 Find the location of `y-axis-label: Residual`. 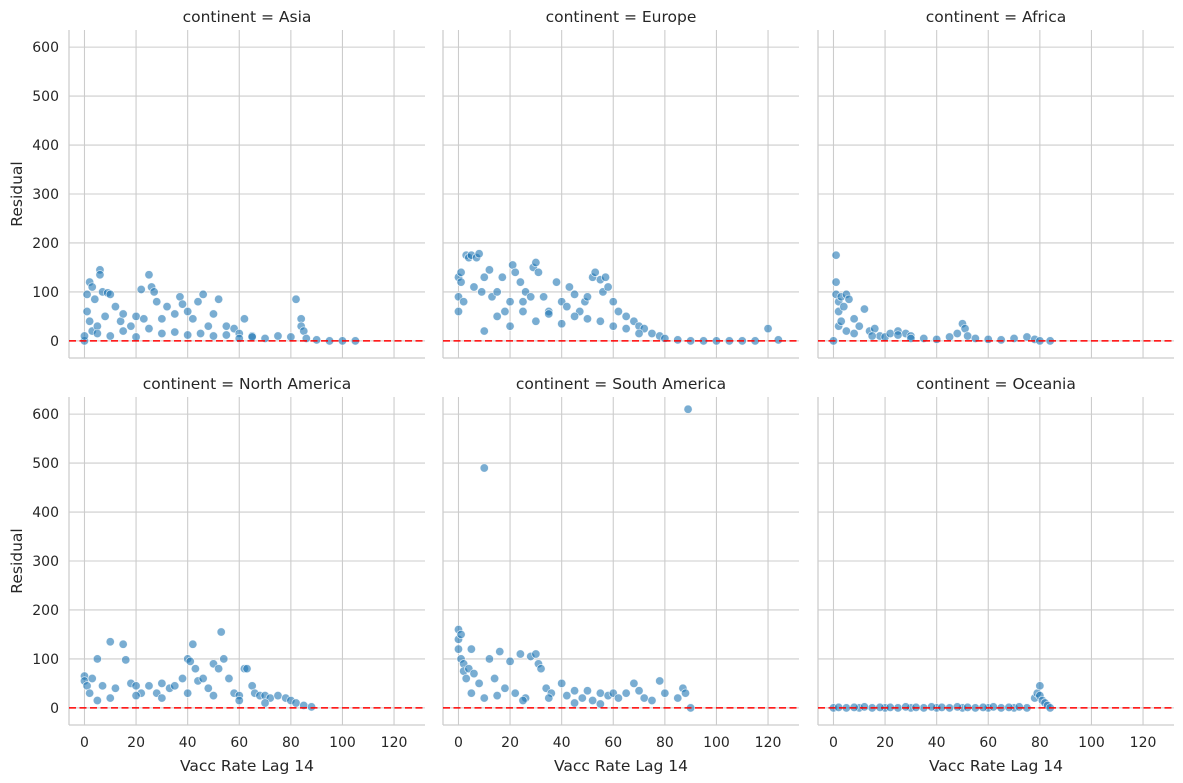

y-axis-label: Residual is located at coordinates (17, 193).